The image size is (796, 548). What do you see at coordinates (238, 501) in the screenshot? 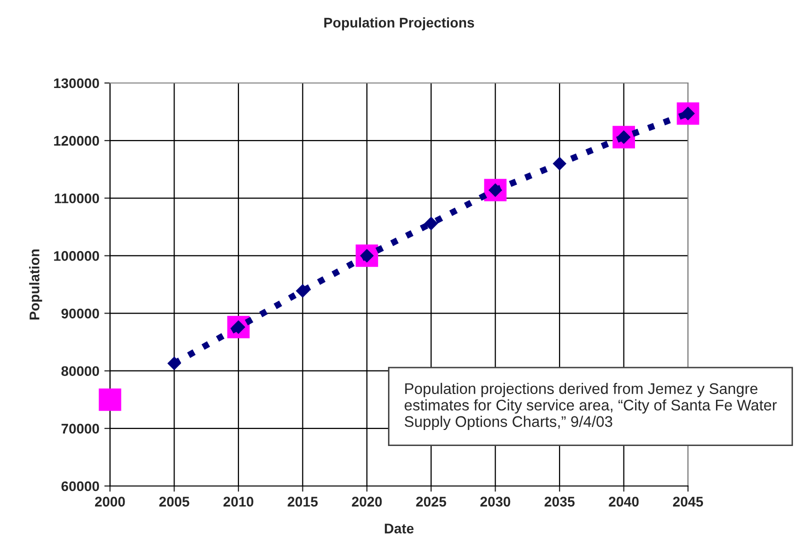
I see `x-tick-label: 2010` at bounding box center [238, 501].